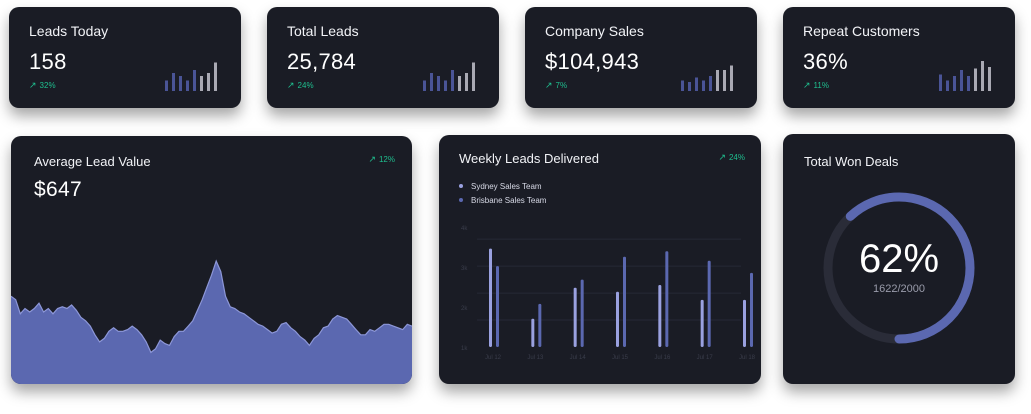  What do you see at coordinates (383, 57) in the screenshot?
I see `kpi-card-total-leads: Total Leads 25,784 ↗ 24%` at bounding box center [383, 57].